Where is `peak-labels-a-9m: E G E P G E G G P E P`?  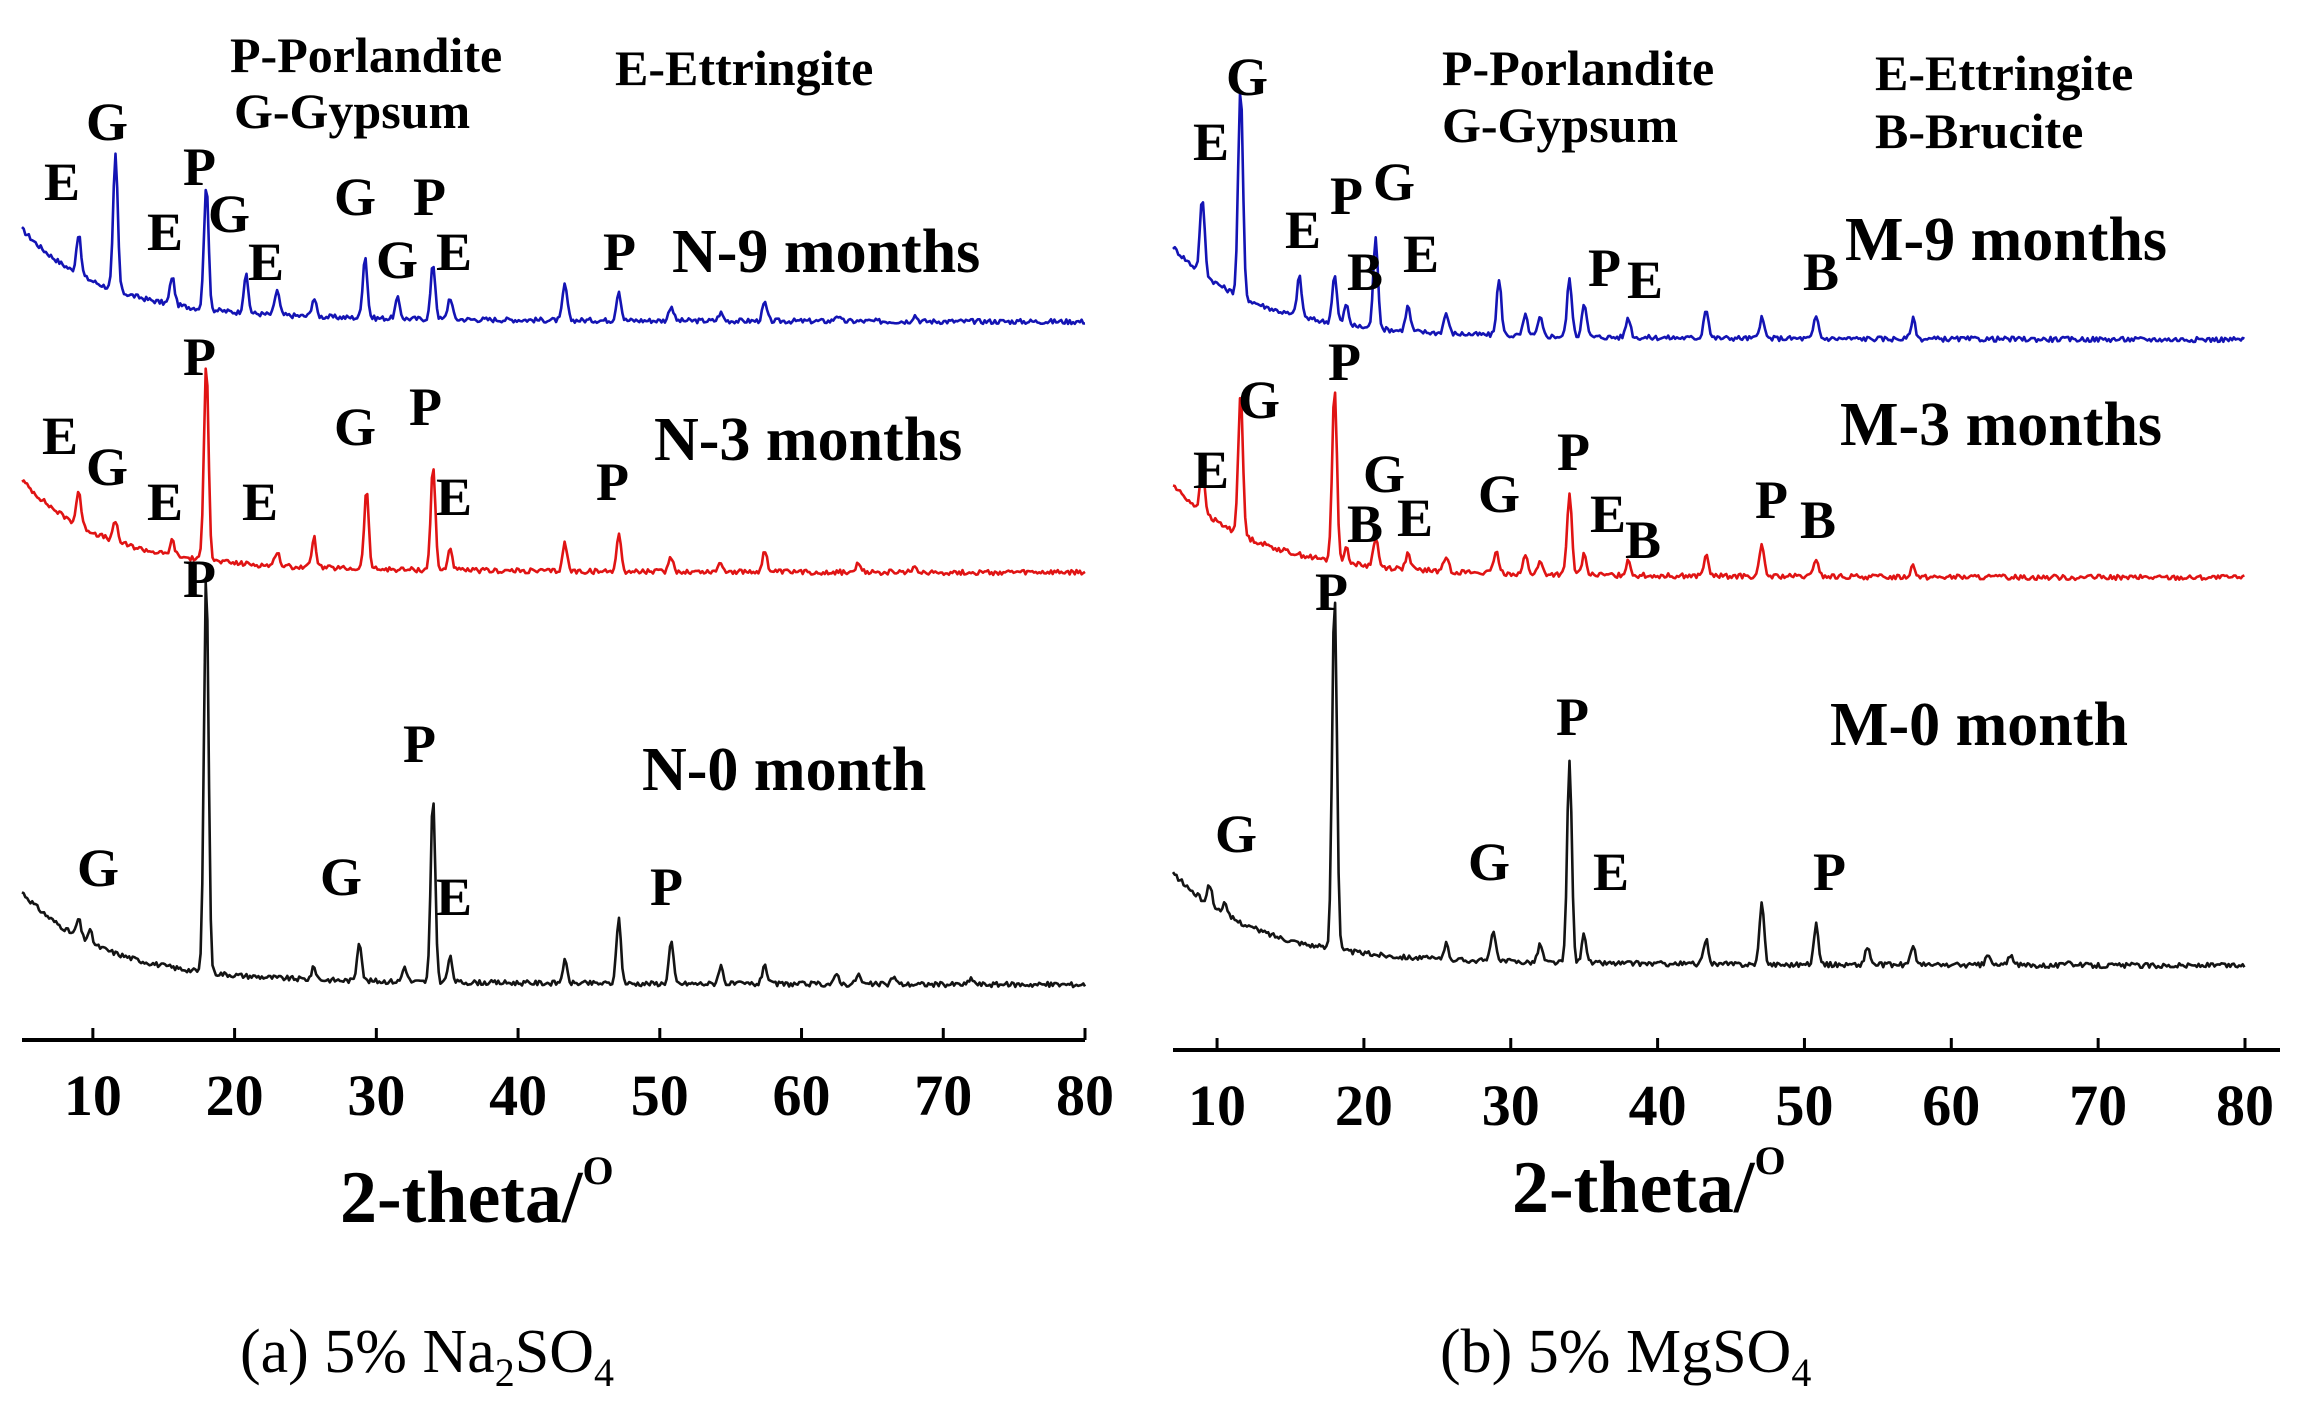
peak-labels-a-9m: E G E P G E G G P E P is located at coordinates (340, 192).